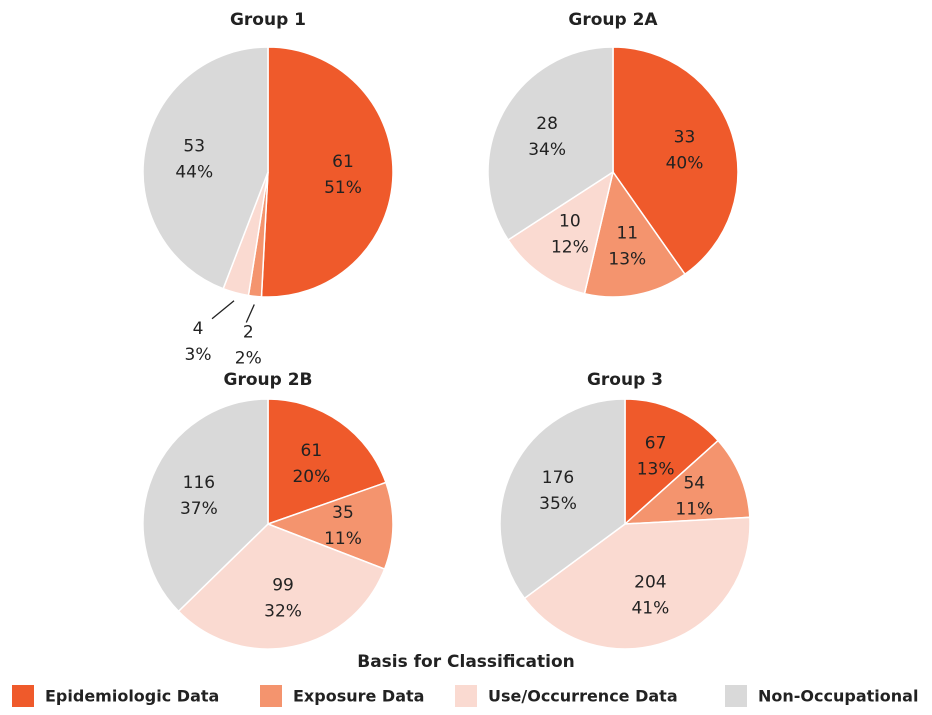  What do you see at coordinates (685, 163) in the screenshot?
I see `percent-label: 40%` at bounding box center [685, 163].